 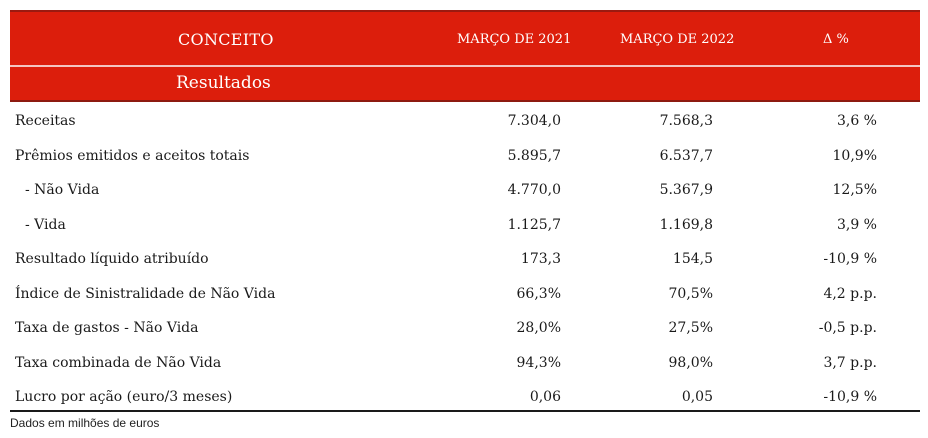 What do you see at coordinates (856, 224) in the screenshot?
I see `value-delta: 3,9 %` at bounding box center [856, 224].